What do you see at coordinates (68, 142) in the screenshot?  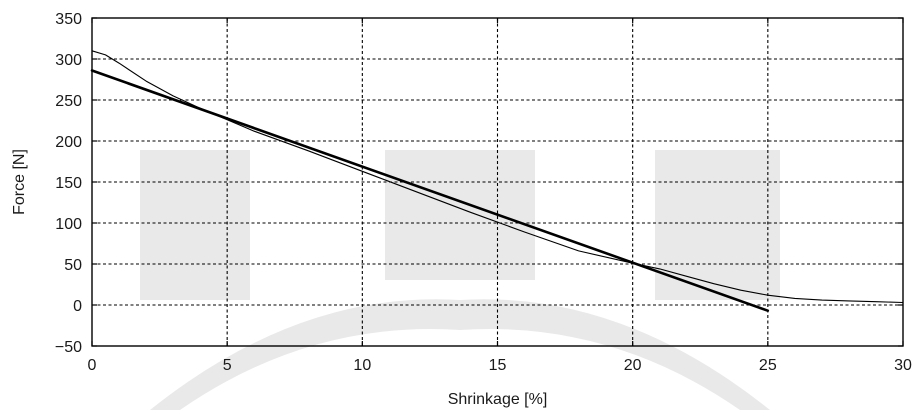 I see `y-tick-label: 200` at bounding box center [68, 142].